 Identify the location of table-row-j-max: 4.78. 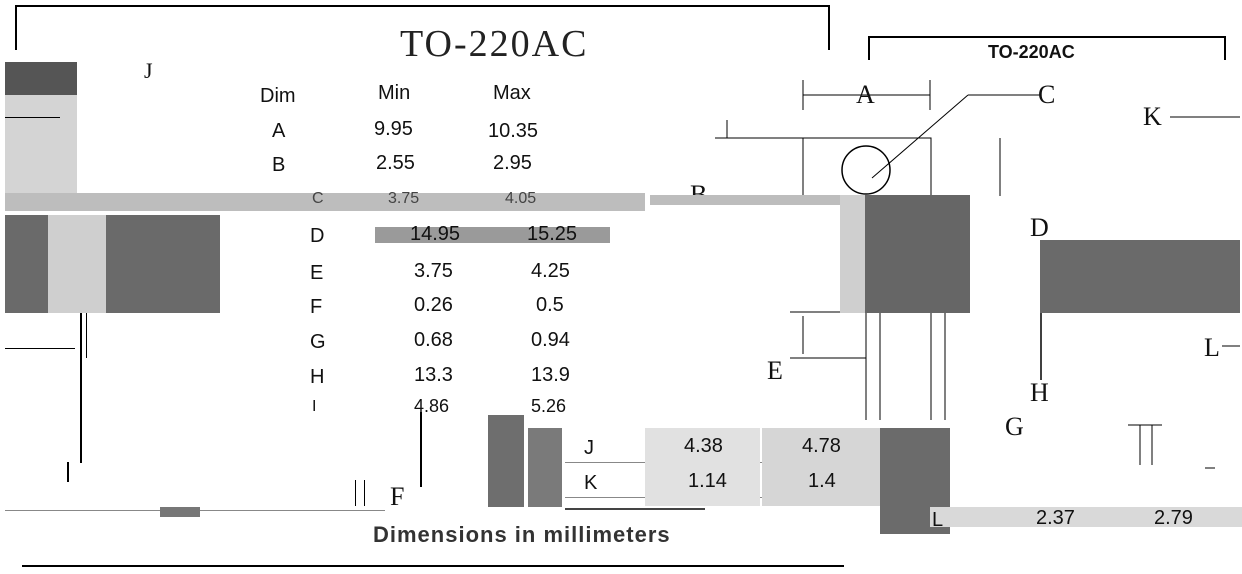
(821, 446).